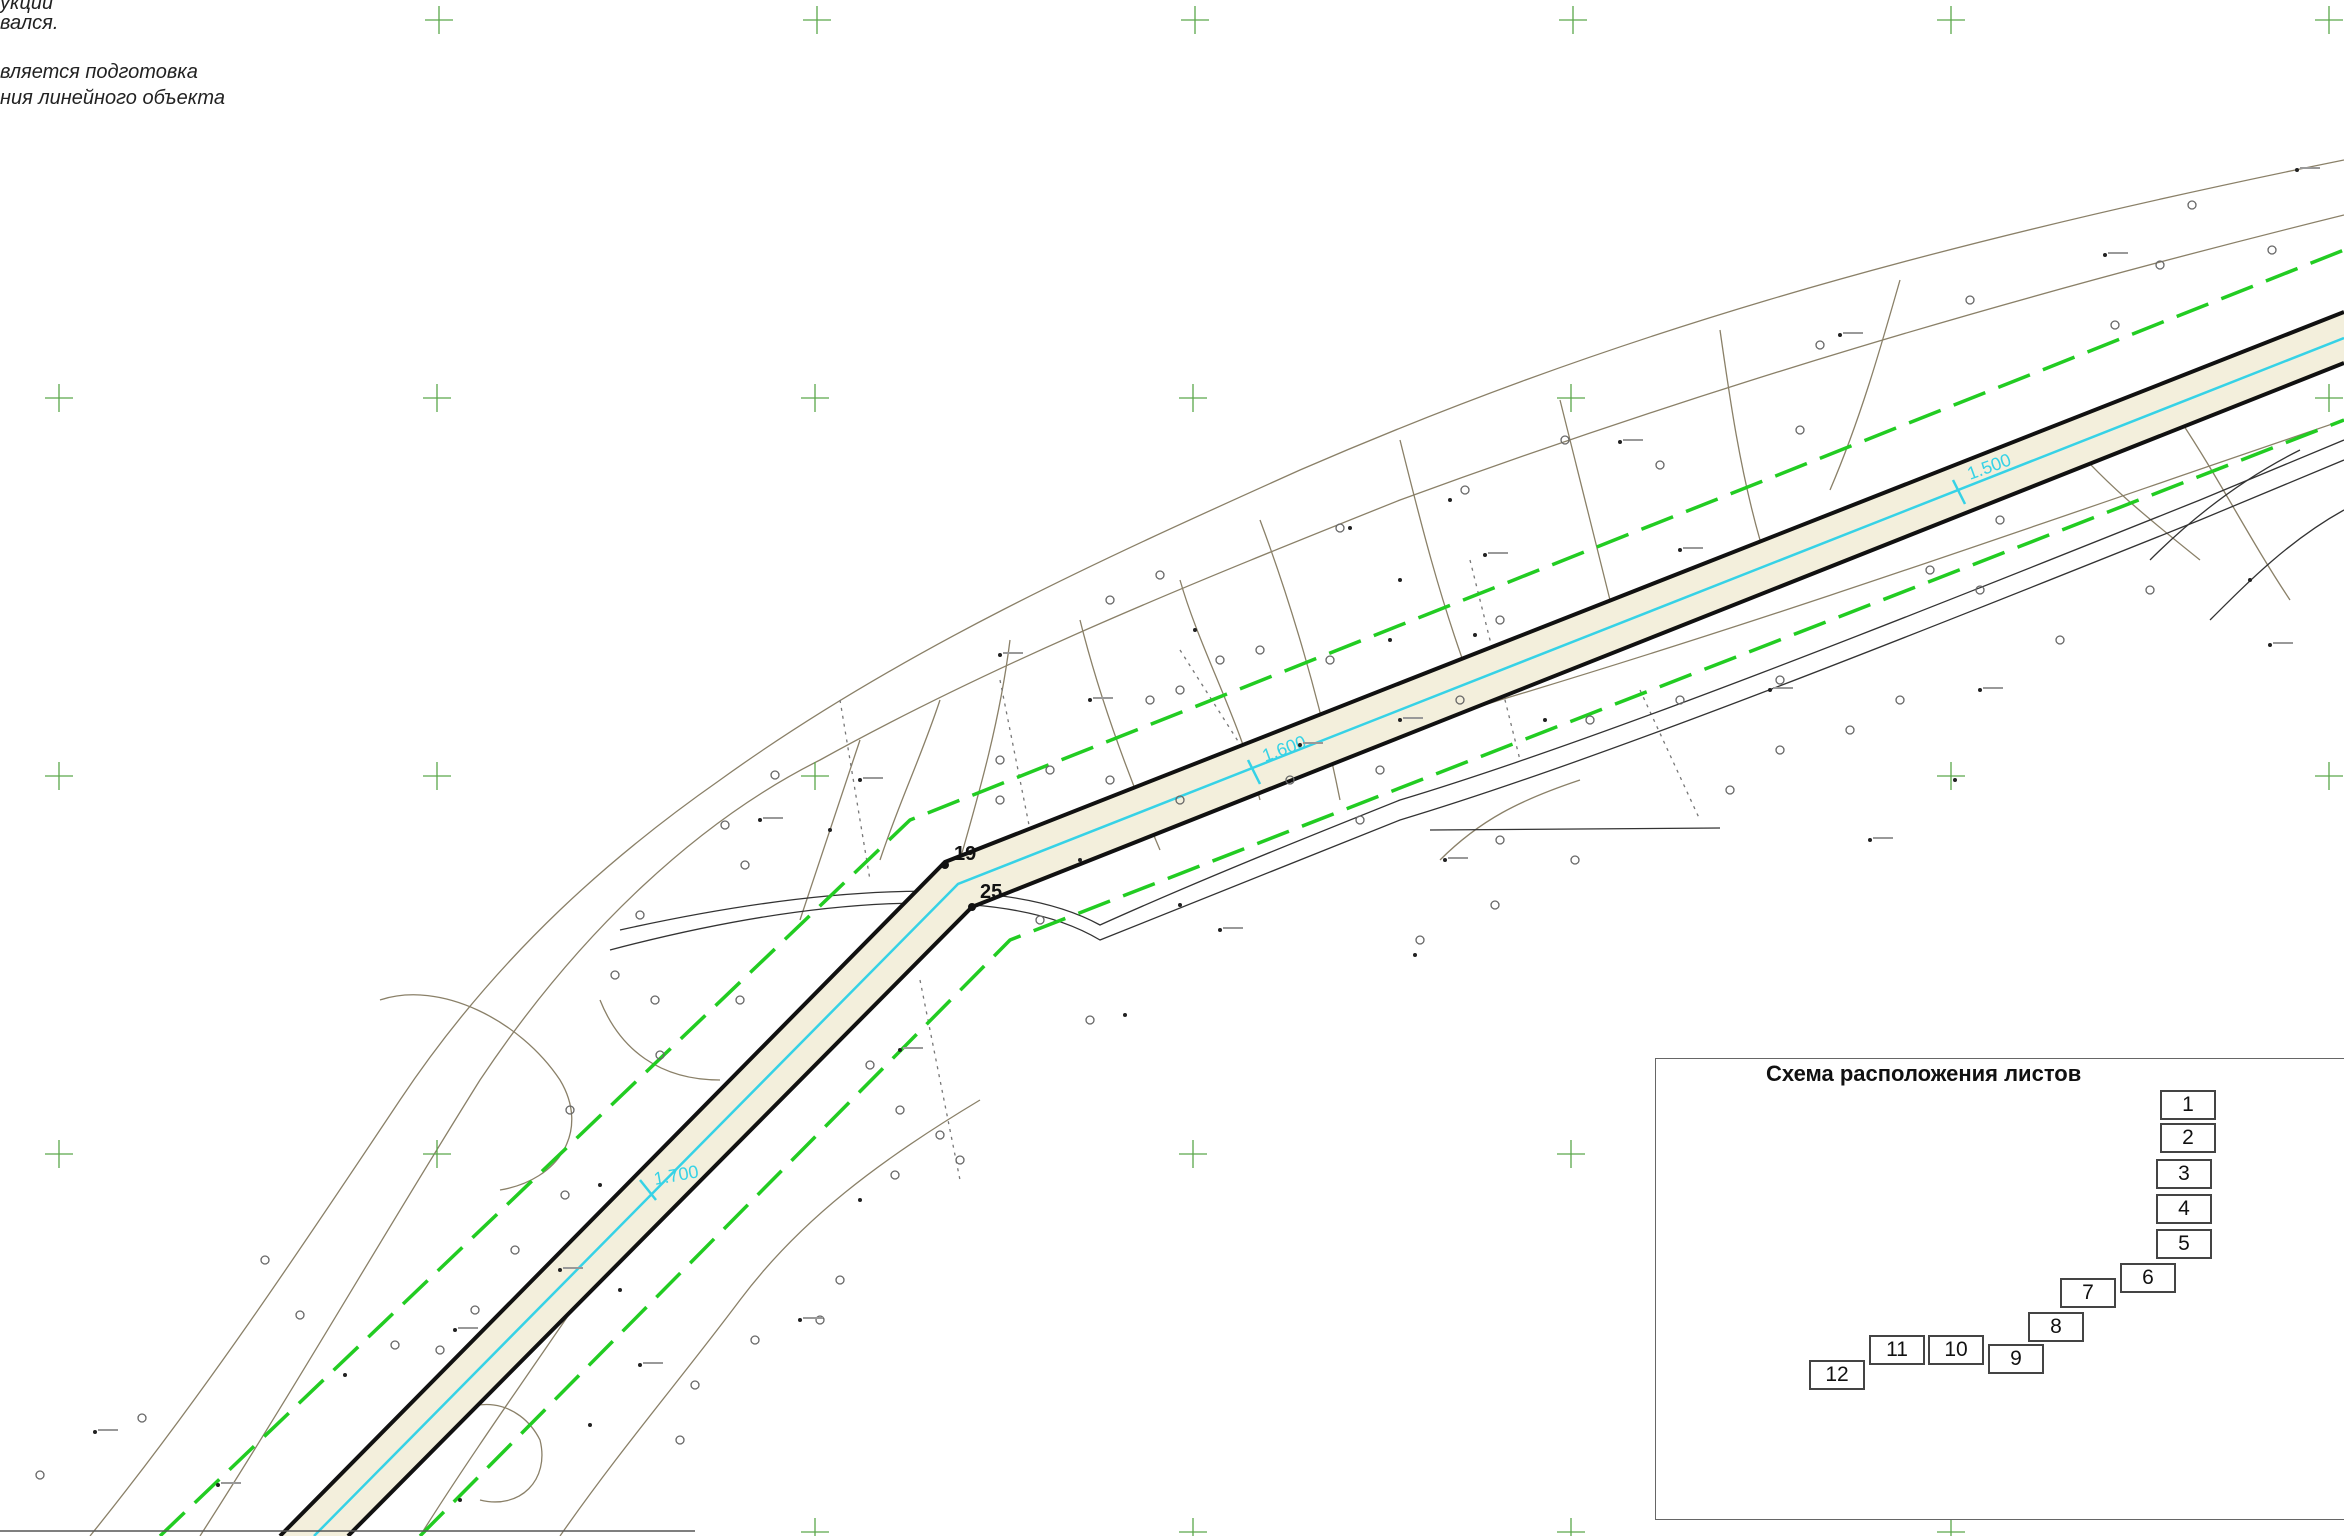  I want to click on note-line-1: укции, so click(27, 7).